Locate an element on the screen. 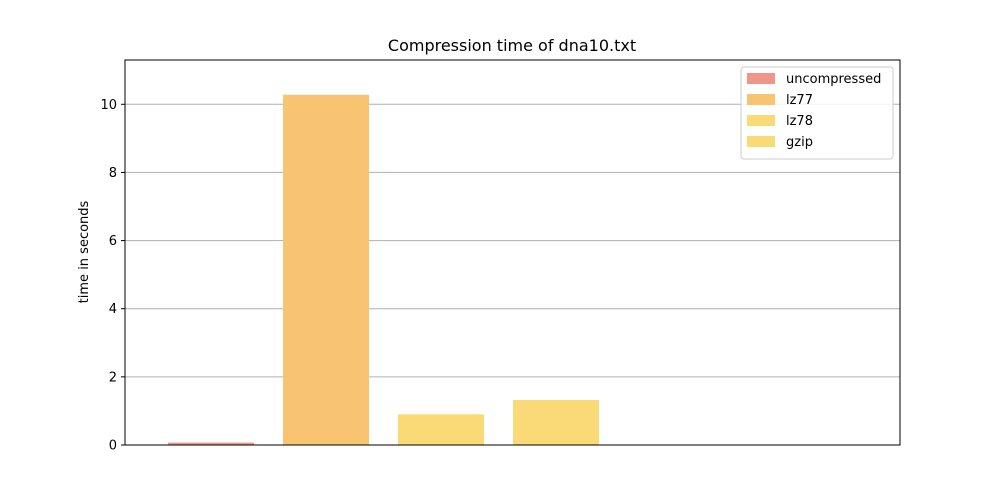 The image size is (1000, 500). y-axis-label: time in seconds is located at coordinates (84, 251).